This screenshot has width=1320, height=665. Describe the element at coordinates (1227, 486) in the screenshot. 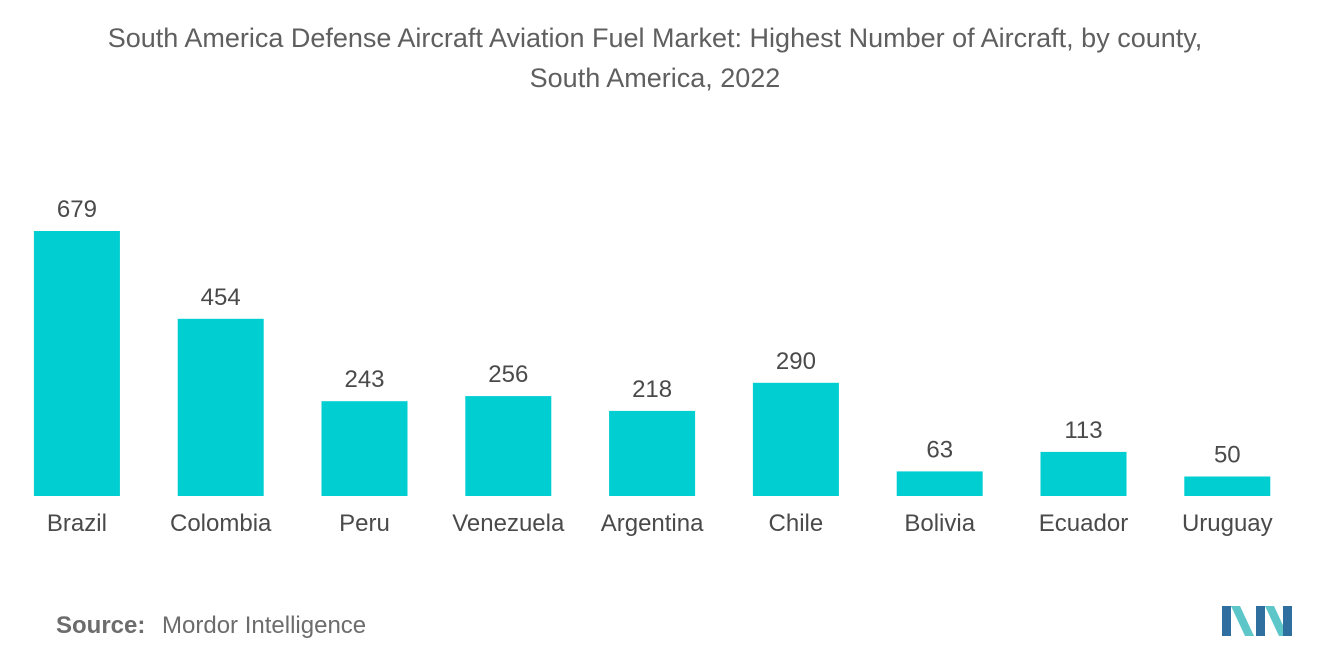

I see `bar-uruguay` at that location.